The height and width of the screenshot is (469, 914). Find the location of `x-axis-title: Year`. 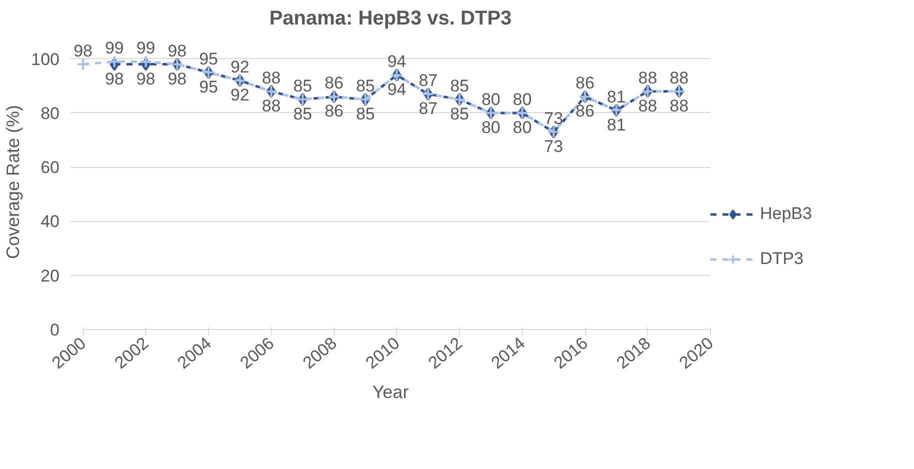

x-axis-title: Year is located at coordinates (390, 392).